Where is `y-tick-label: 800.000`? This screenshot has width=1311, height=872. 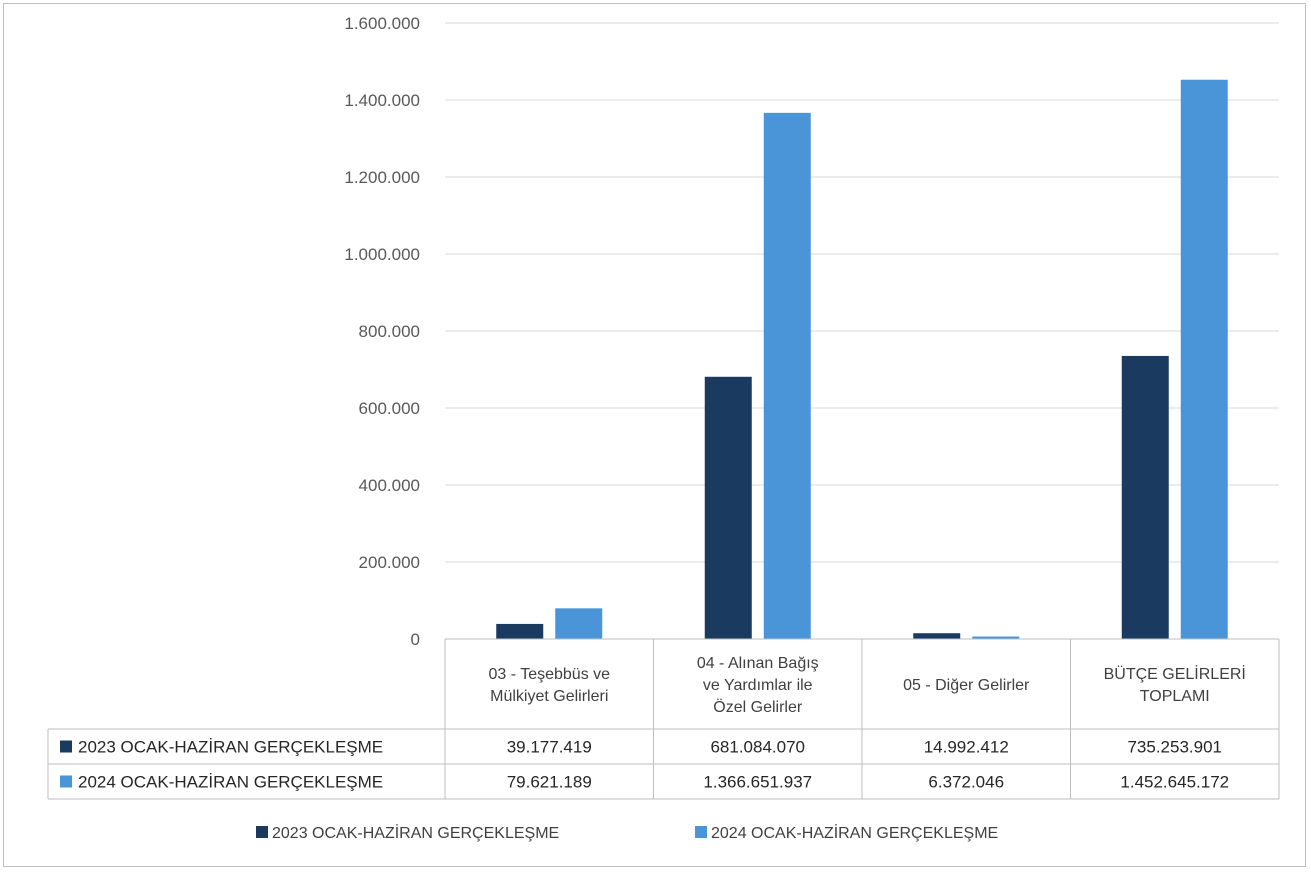 y-tick-label: 800.000 is located at coordinates (389, 331).